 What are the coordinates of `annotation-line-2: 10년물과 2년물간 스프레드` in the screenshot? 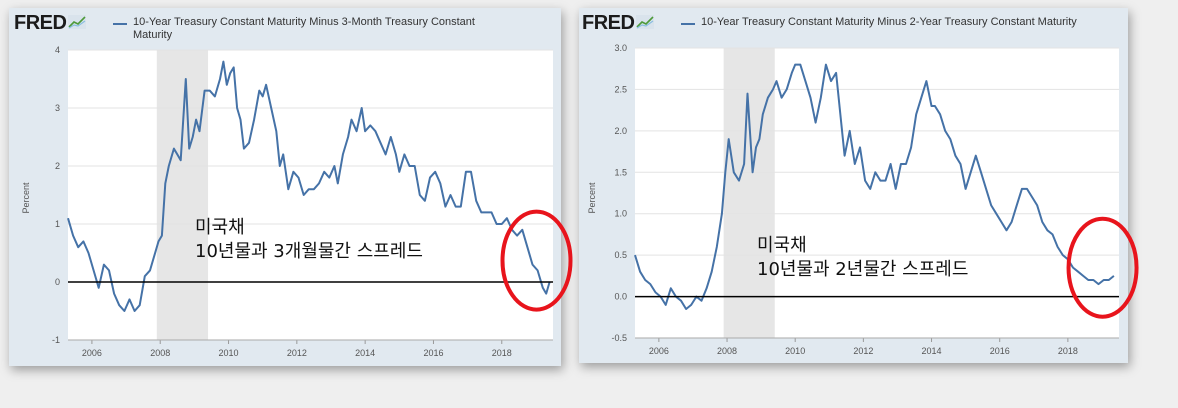 It's located at (863, 269).